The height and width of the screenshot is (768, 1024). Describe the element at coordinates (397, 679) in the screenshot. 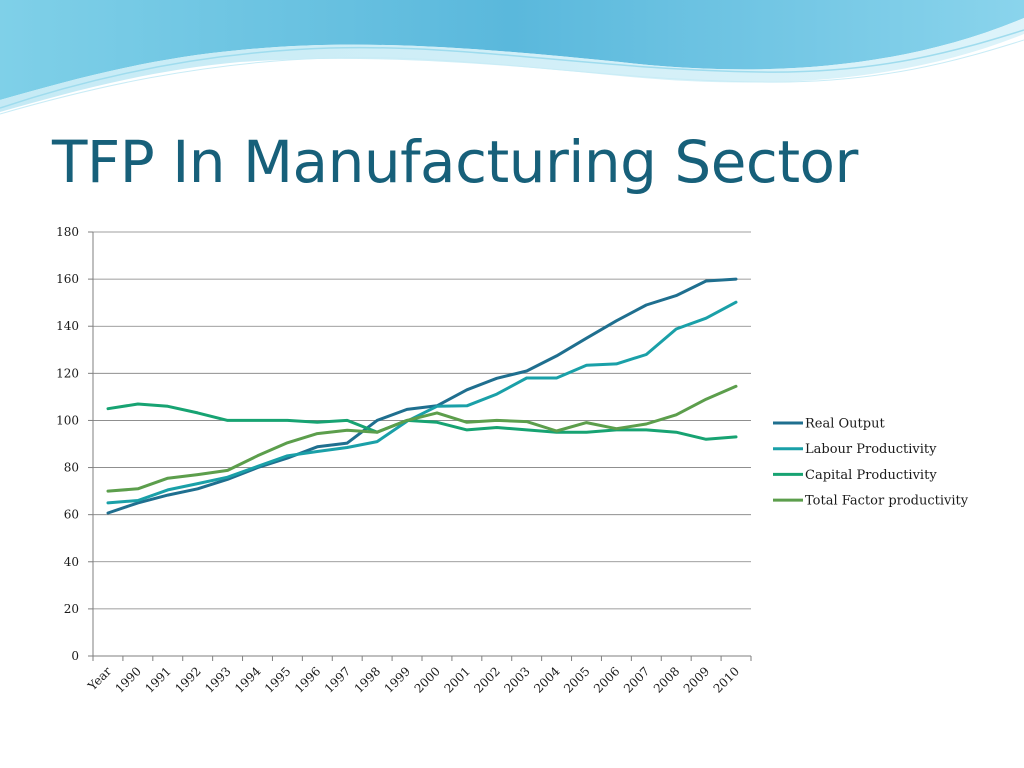

I see `x-tick-label: 1999` at that location.